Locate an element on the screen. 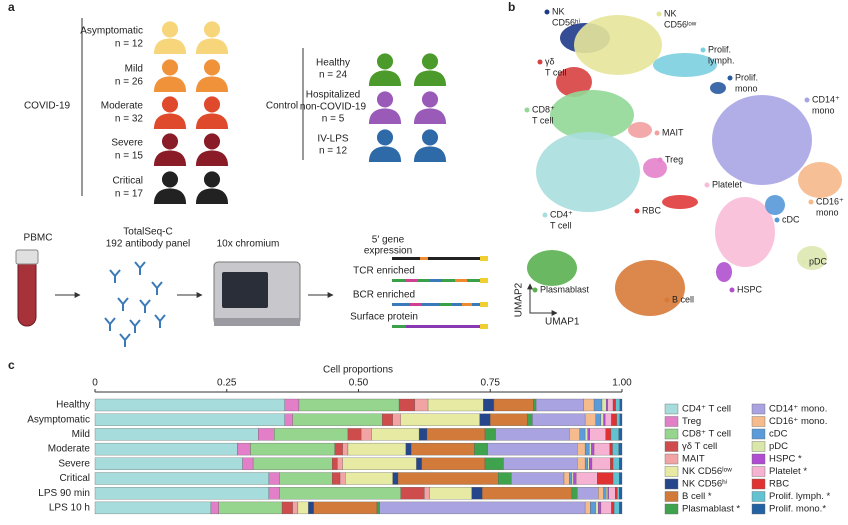  output-label: expression is located at coordinates (388, 251).